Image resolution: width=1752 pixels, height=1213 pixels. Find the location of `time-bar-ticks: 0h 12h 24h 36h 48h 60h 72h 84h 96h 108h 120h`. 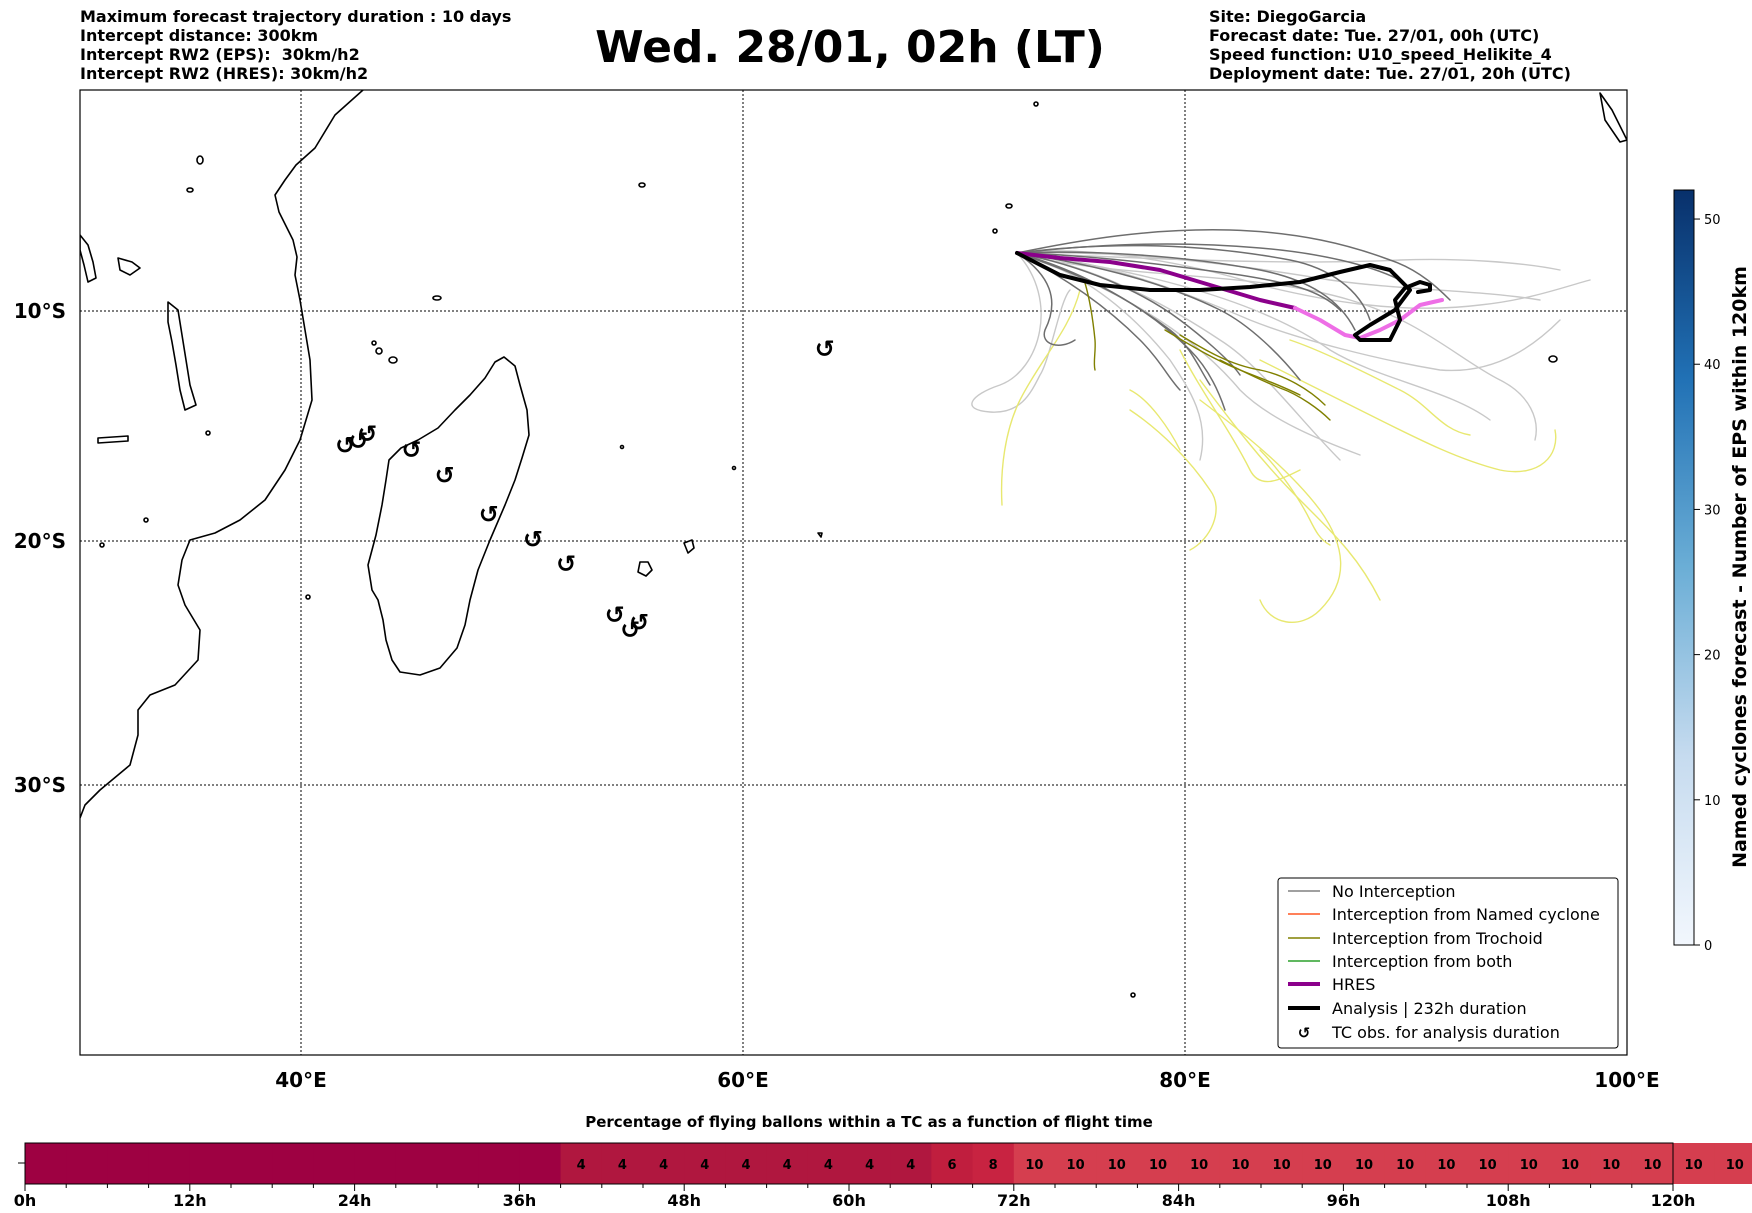

time-bar-ticks: 0h 12h 24h 36h 48h 60h 72h 84h 96h 108h 120h is located at coordinates (855, 1197).